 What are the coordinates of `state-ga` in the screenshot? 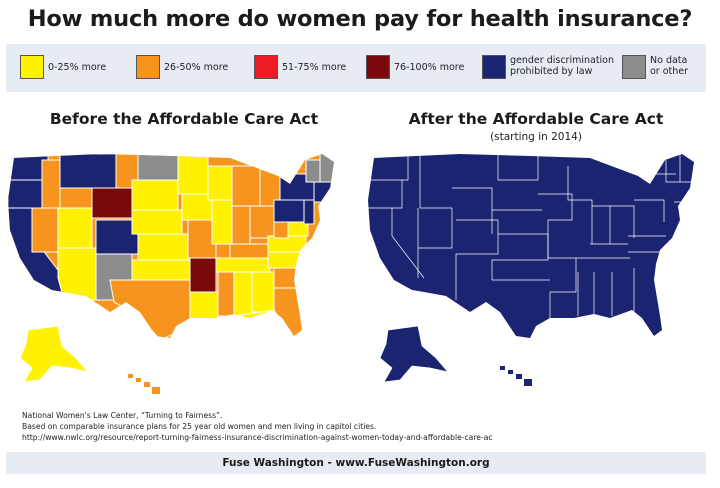 It's located at (263, 292).